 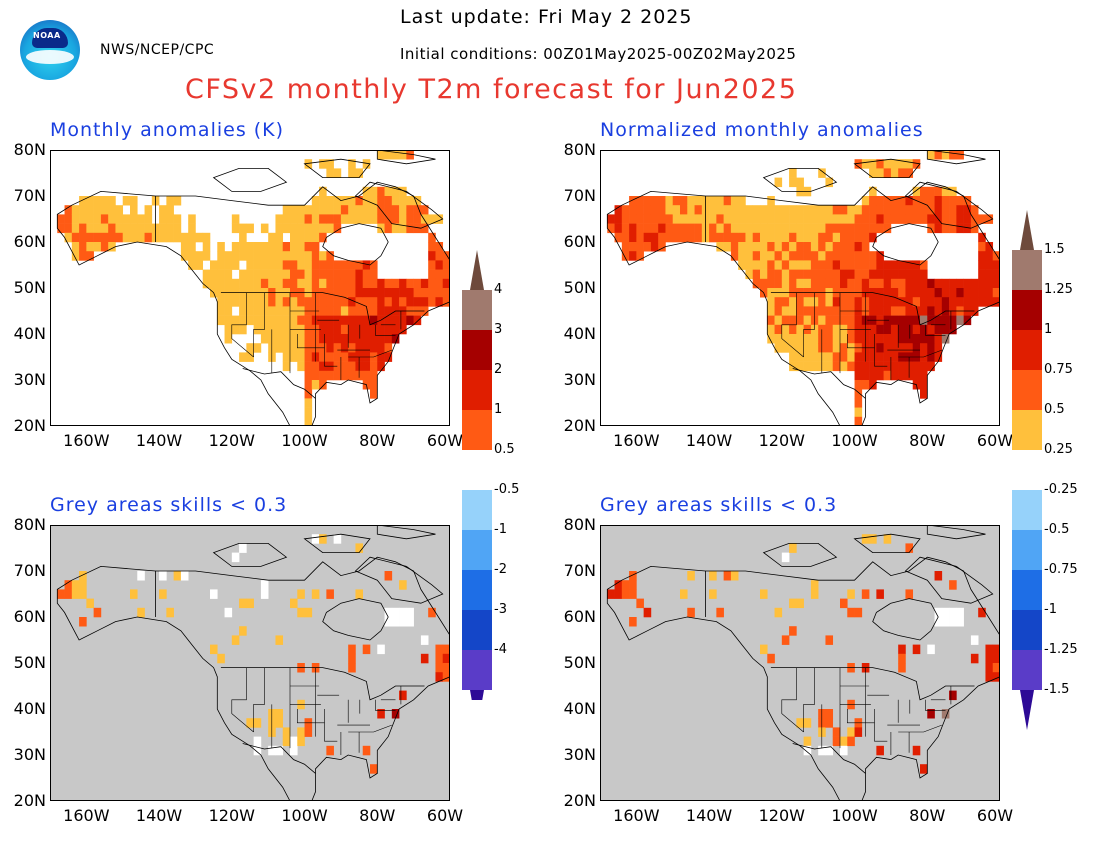 What do you see at coordinates (250, 288) in the screenshot?
I see `map-frame` at bounding box center [250, 288].